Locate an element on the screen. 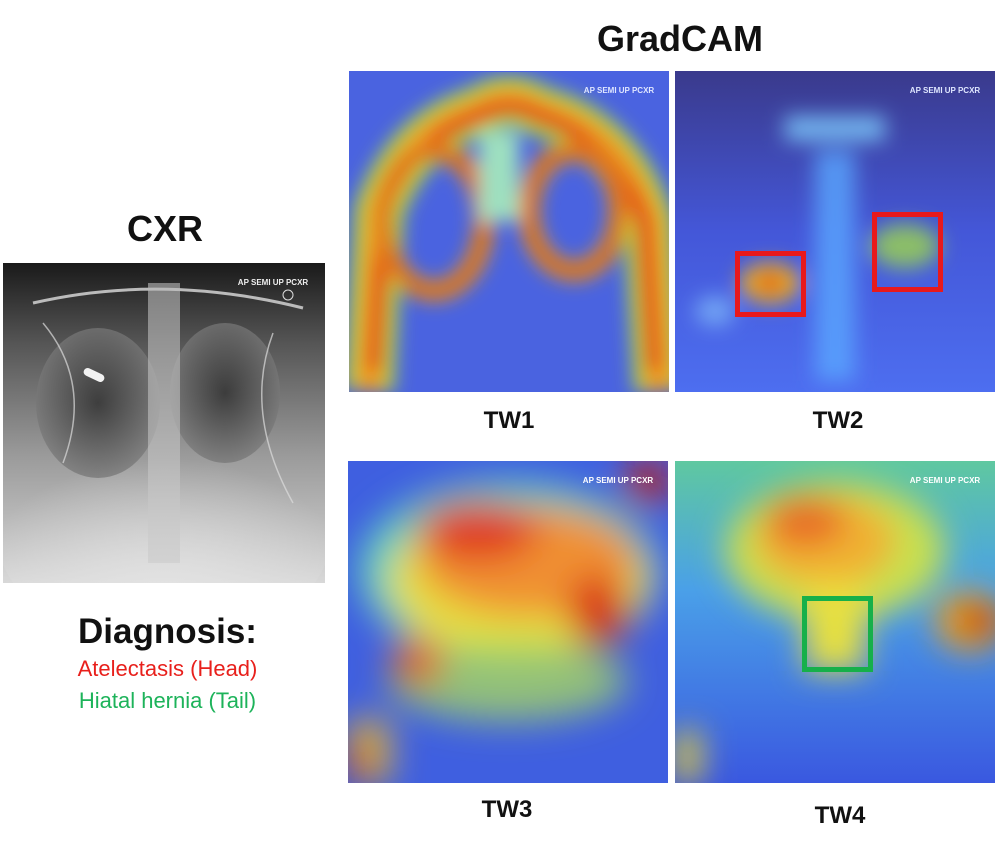 This screenshot has width=997, height=850. tw4-label: TW4 is located at coordinates (840, 815).